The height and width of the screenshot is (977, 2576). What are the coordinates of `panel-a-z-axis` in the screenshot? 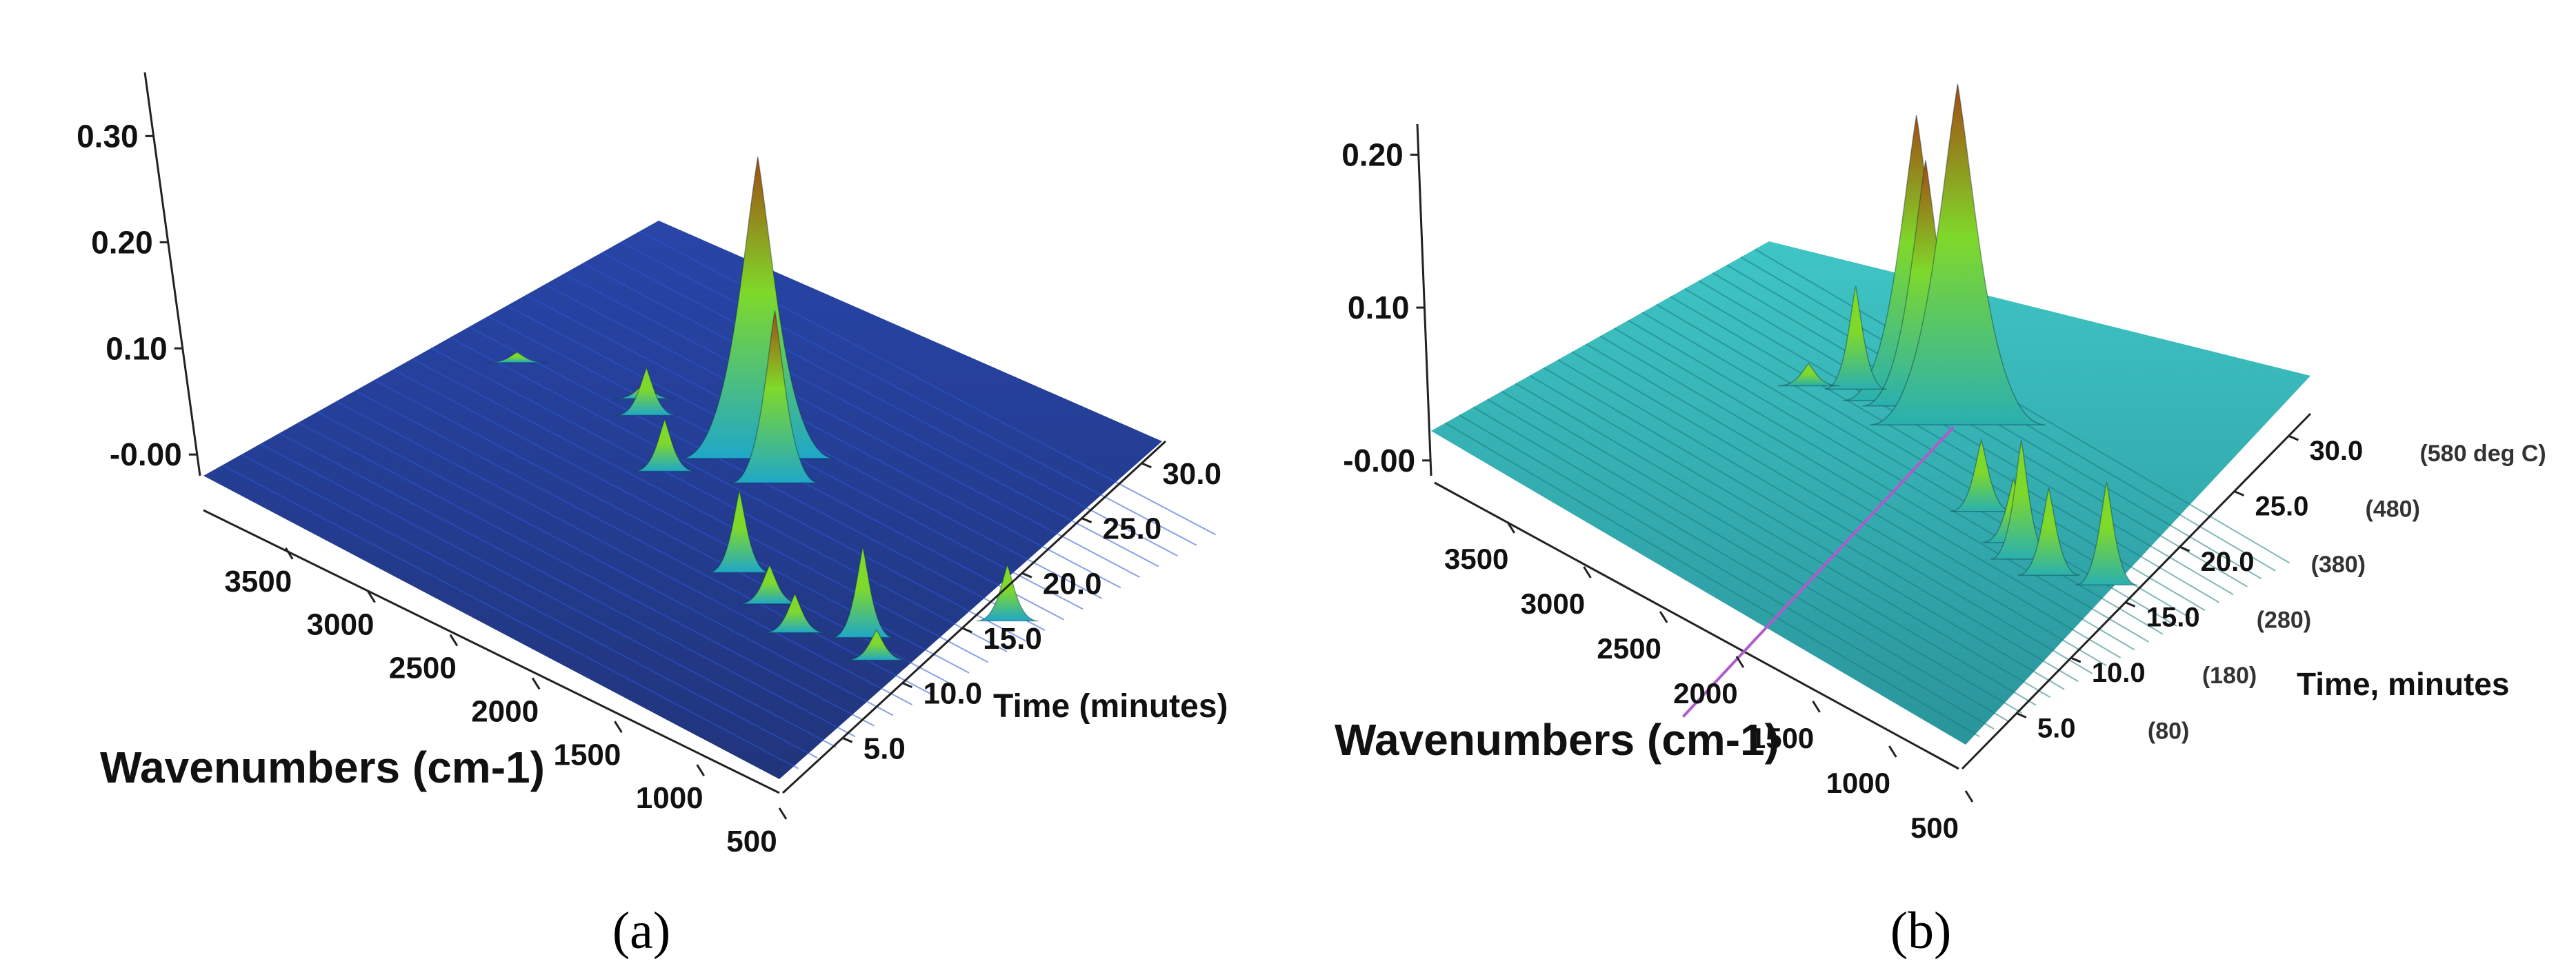 It's located at (172, 274).